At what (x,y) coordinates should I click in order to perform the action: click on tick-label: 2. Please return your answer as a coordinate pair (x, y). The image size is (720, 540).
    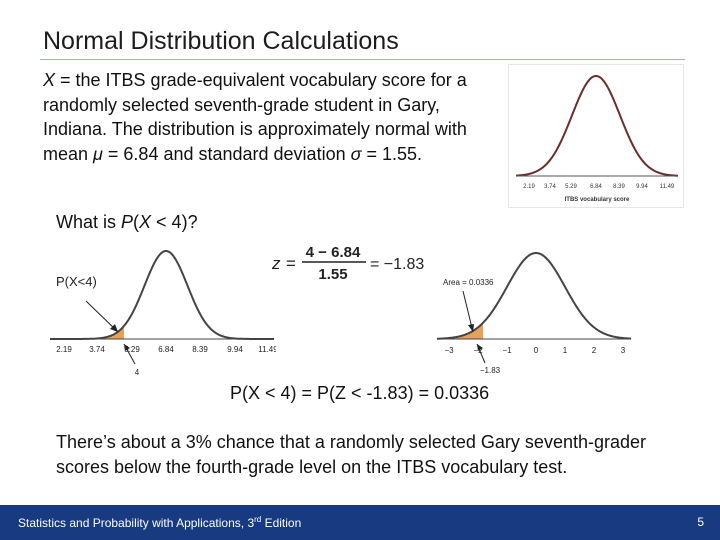
    Looking at the image, I should click on (594, 350).